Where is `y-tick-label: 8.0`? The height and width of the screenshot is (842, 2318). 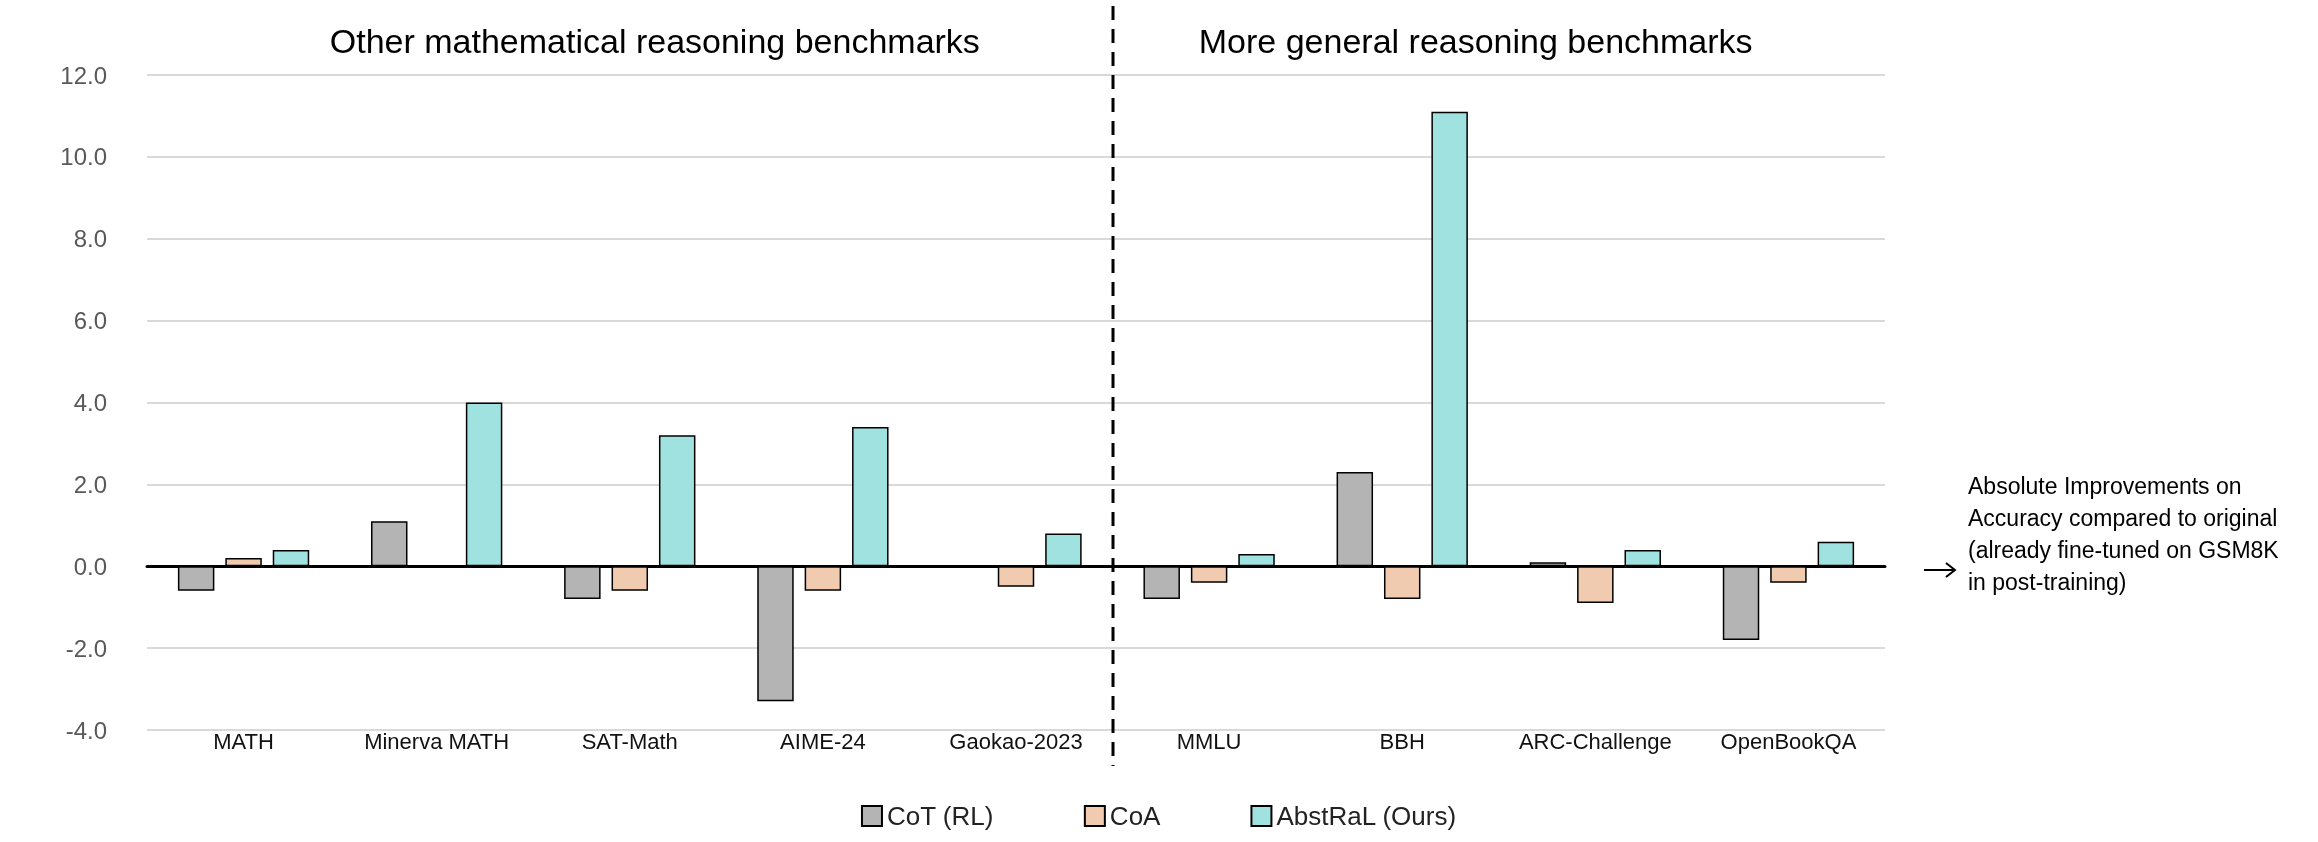
y-tick-label: 8.0 is located at coordinates (90, 239).